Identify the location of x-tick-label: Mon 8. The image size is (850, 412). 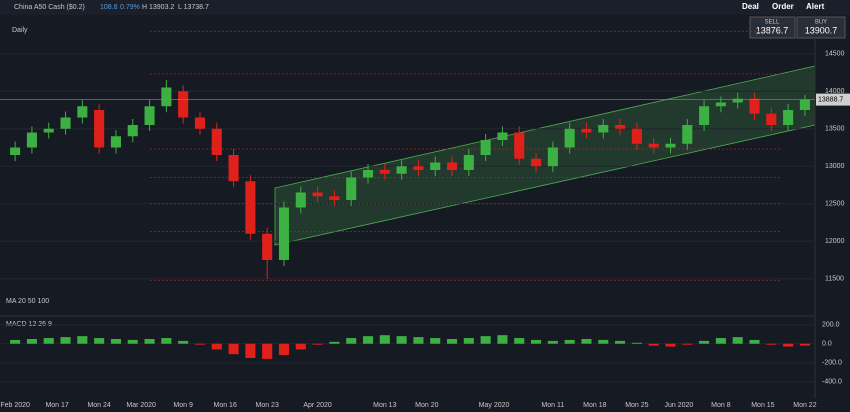
(721, 405).